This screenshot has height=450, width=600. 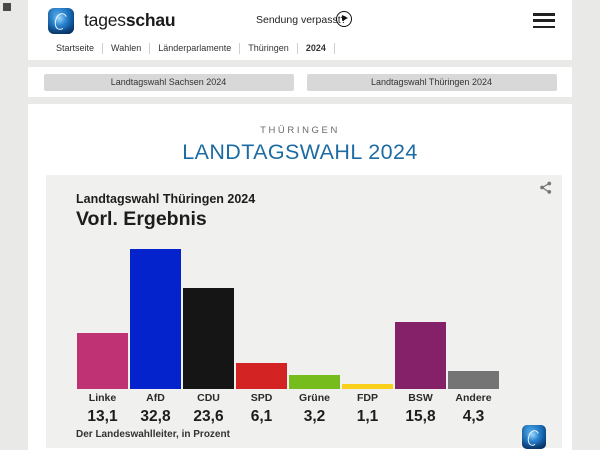 I want to click on bar-label-spd: SPD, so click(x=261, y=398).